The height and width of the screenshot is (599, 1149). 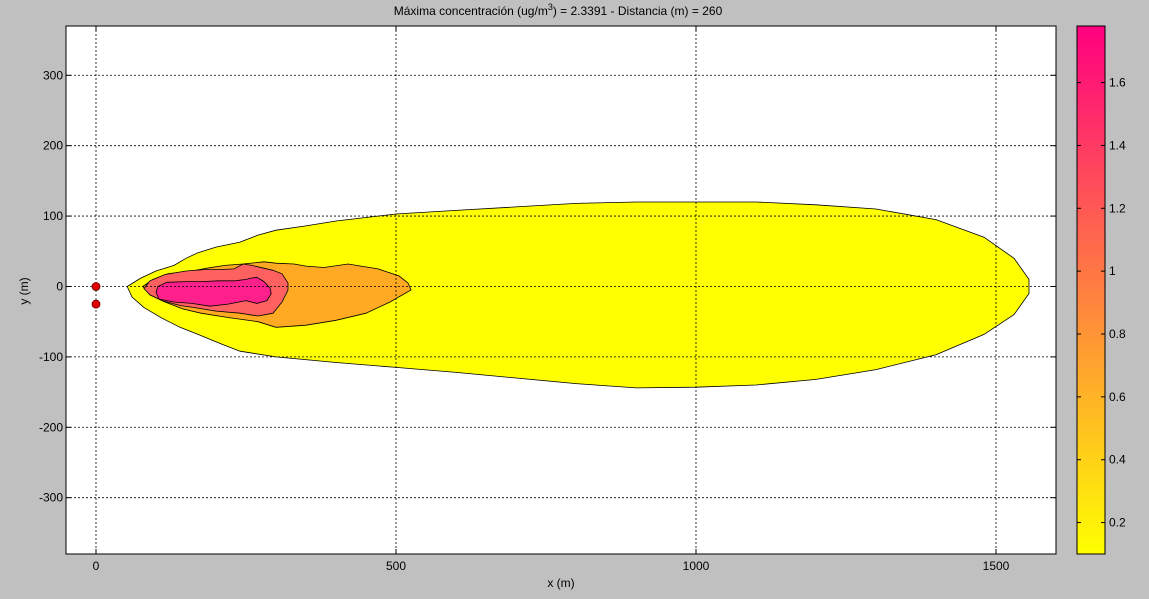 What do you see at coordinates (1117, 397) in the screenshot?
I see `colorbar-tick-label: 0.6` at bounding box center [1117, 397].